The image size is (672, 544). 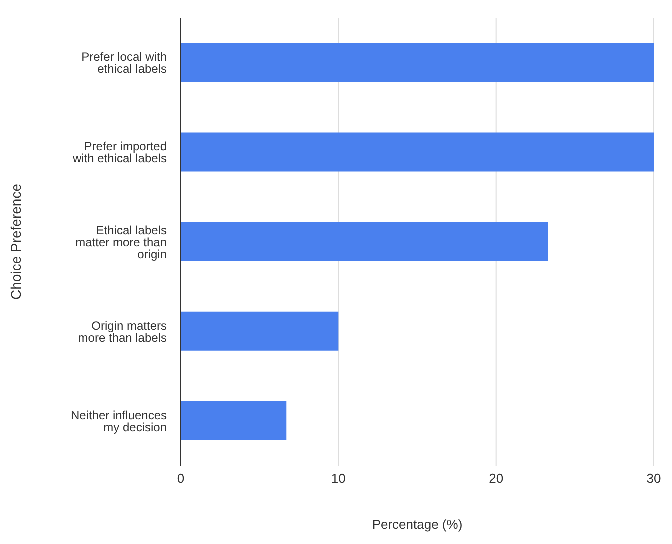 What do you see at coordinates (16, 242) in the screenshot?
I see `y-axis-title: Choice Preference` at bounding box center [16, 242].